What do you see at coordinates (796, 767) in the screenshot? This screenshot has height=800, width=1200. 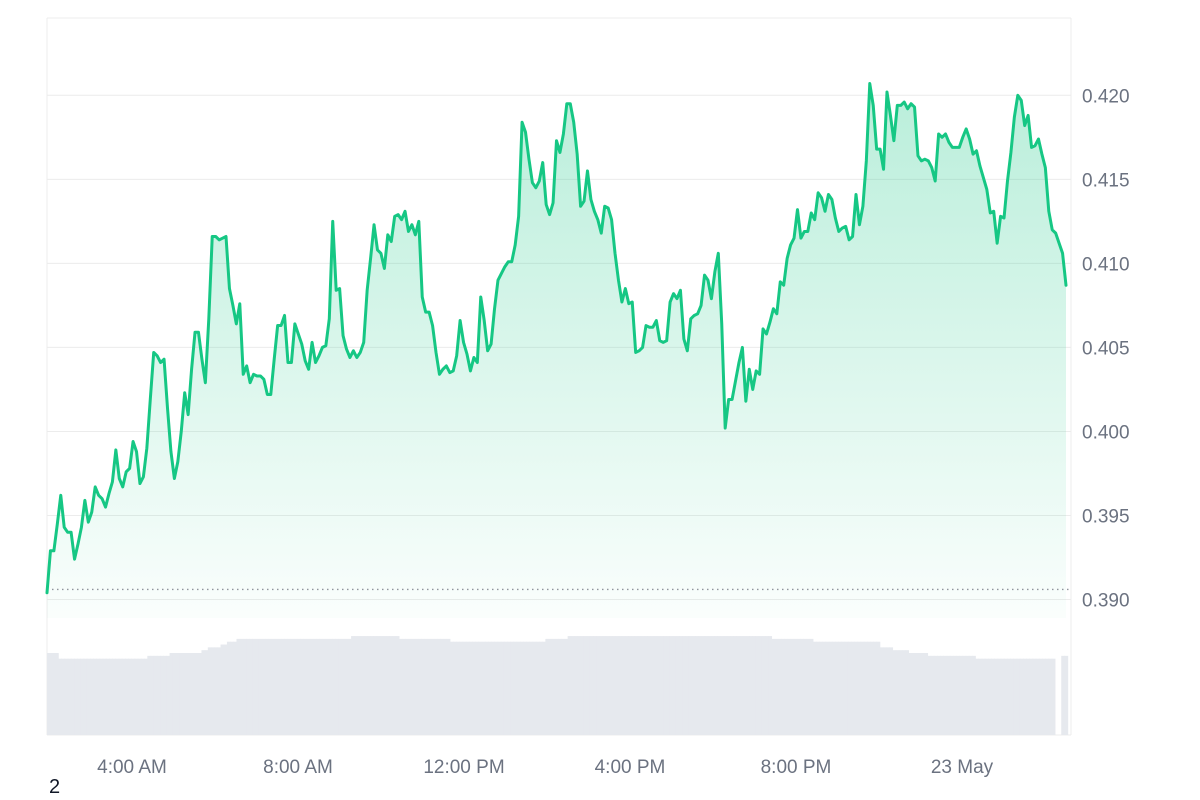 I see `x-tick-label: 8:00 PM` at bounding box center [796, 767].